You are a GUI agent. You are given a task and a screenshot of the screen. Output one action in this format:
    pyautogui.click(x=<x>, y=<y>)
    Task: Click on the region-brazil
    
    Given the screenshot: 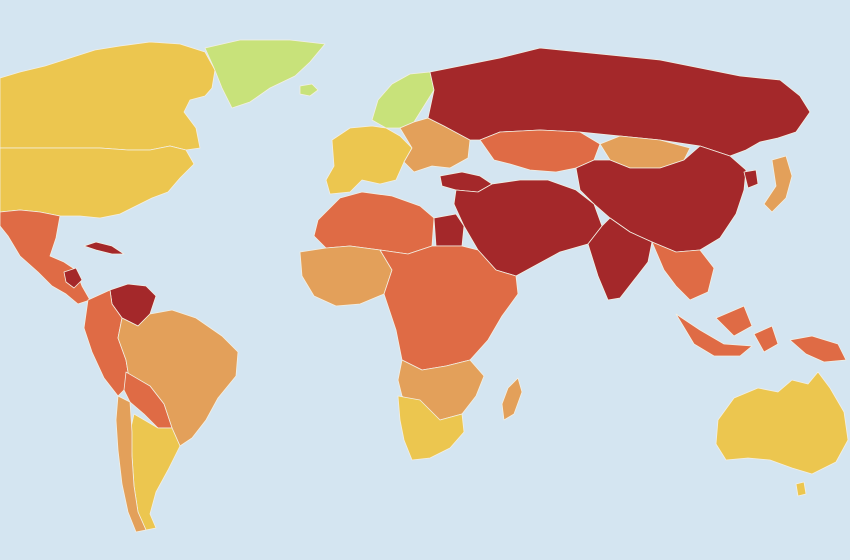 What is the action you would take?
    pyautogui.click(x=178, y=378)
    